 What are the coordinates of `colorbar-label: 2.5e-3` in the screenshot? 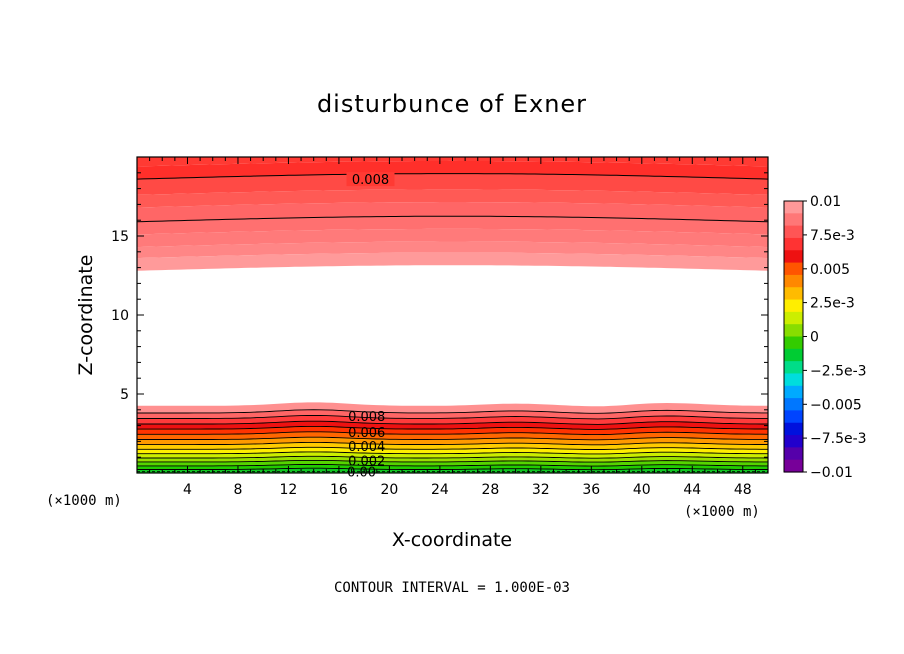 It's located at (832, 304).